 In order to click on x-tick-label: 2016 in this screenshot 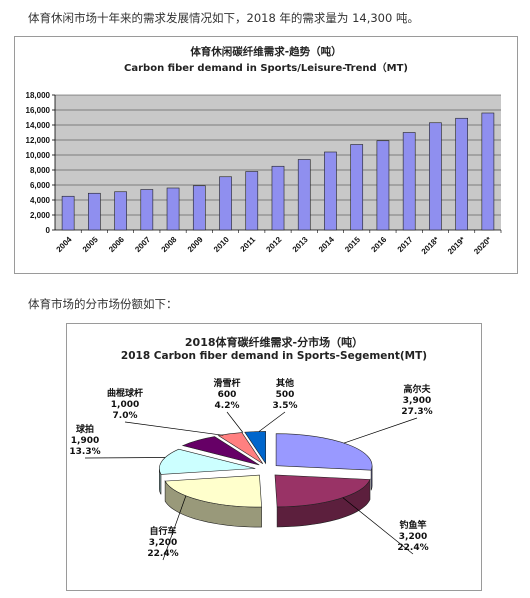, I will do `click(378, 244)`.